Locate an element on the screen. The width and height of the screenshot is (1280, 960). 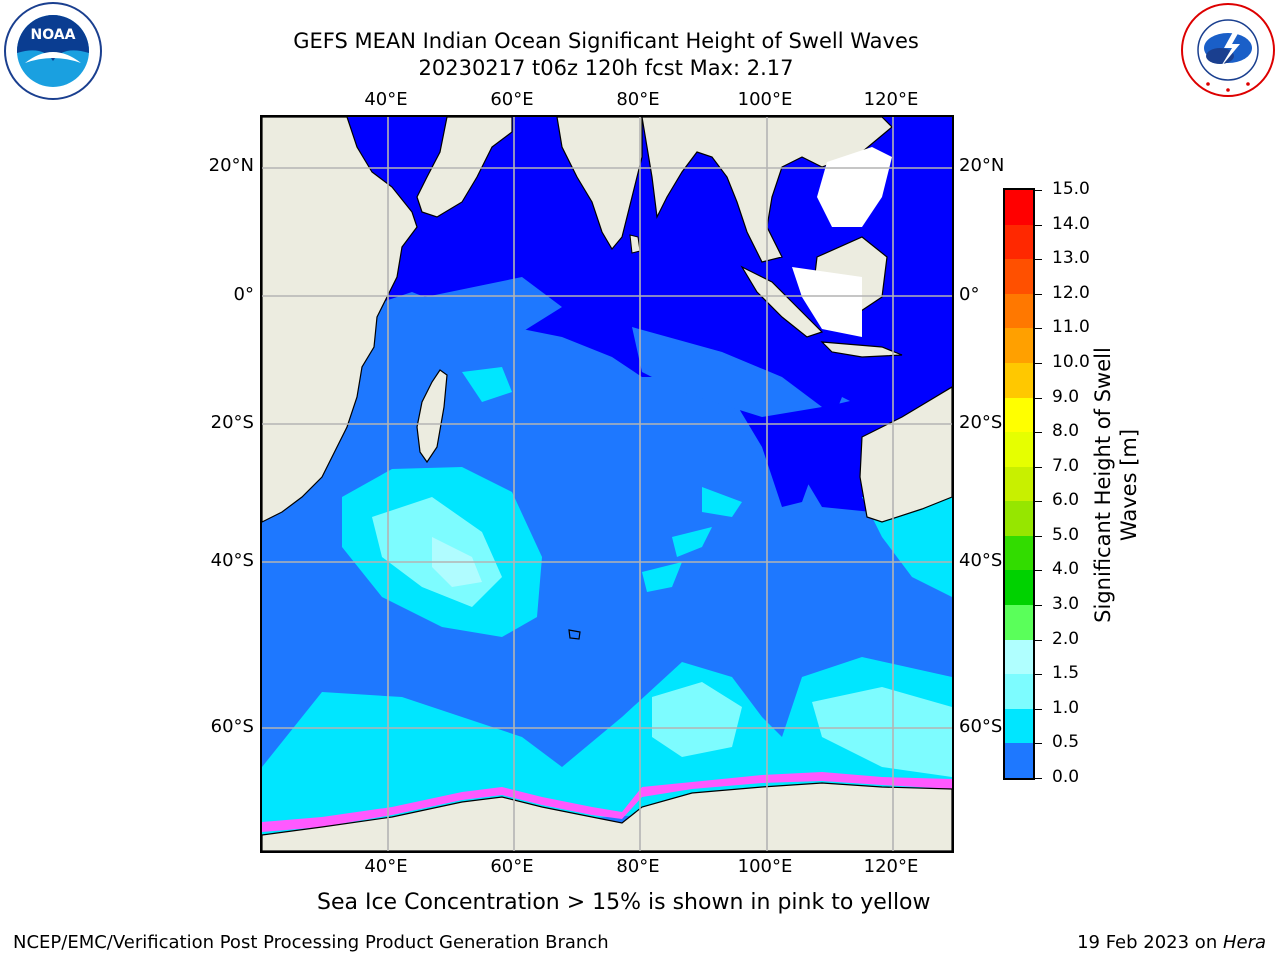
colorbar-tick-label: 1.5 is located at coordinates (1066, 673).